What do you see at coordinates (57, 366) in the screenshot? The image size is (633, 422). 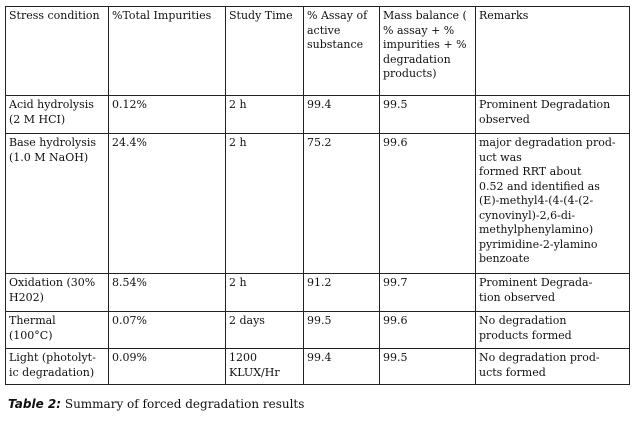 I see `cell-condition: Light (photolyt- ic degradation)` at bounding box center [57, 366].